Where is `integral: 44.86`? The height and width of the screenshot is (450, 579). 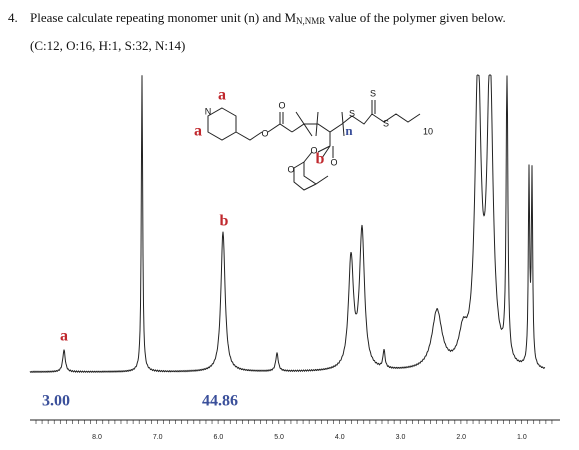
integral: 44.86 is located at coordinates (220, 401).